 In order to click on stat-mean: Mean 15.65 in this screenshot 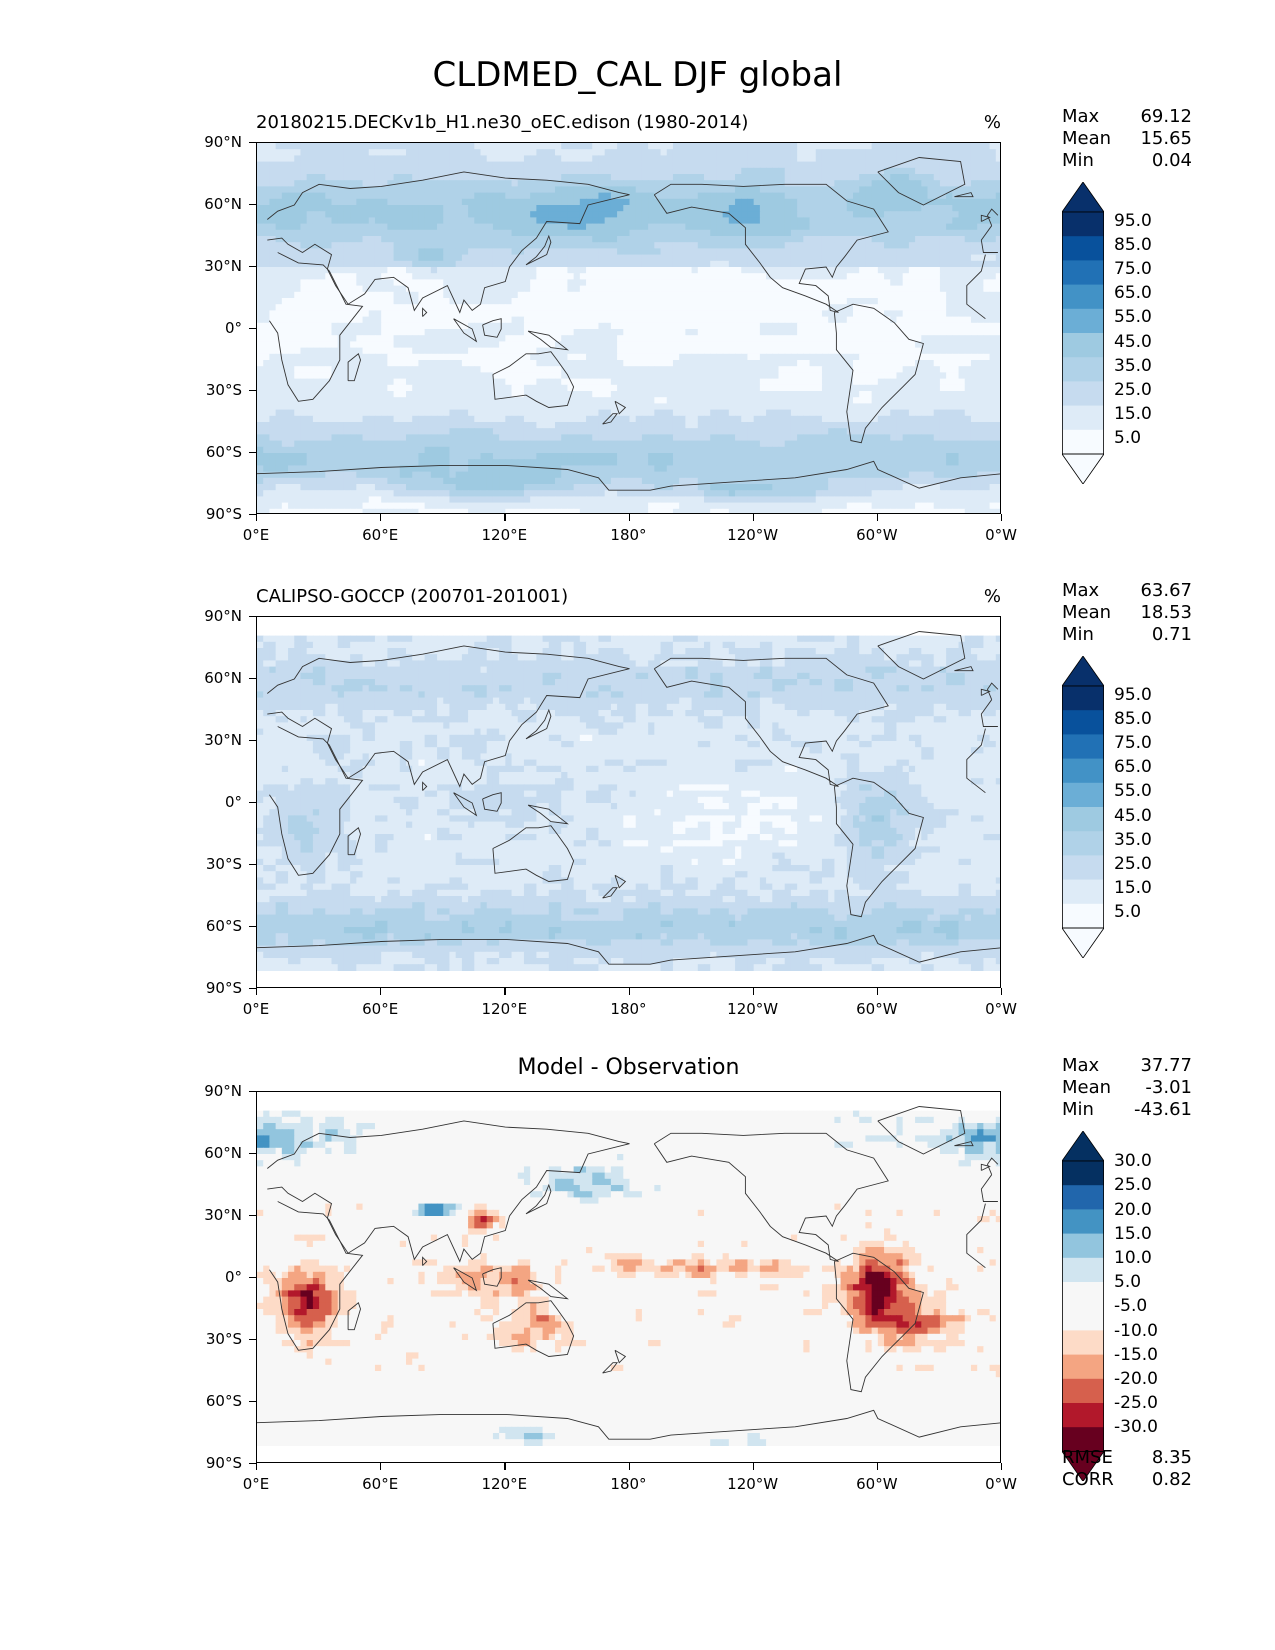, I will do `click(1127, 139)`.